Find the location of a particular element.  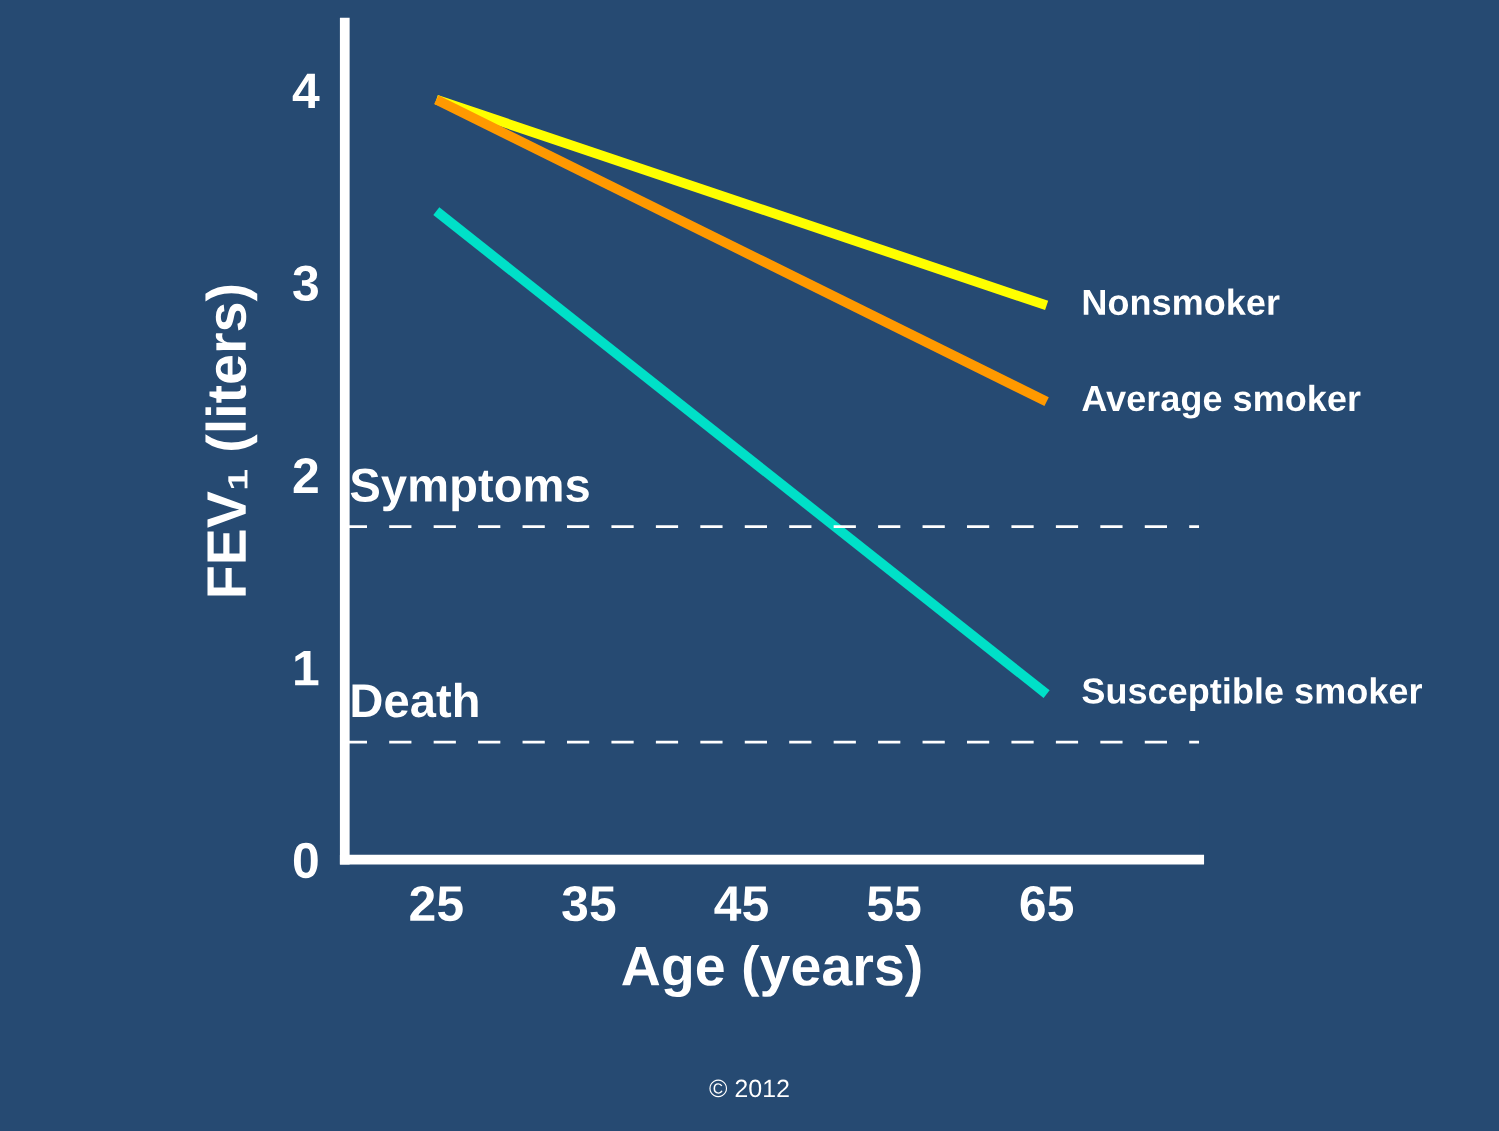

x-tick-label: 35 is located at coordinates (589, 903).